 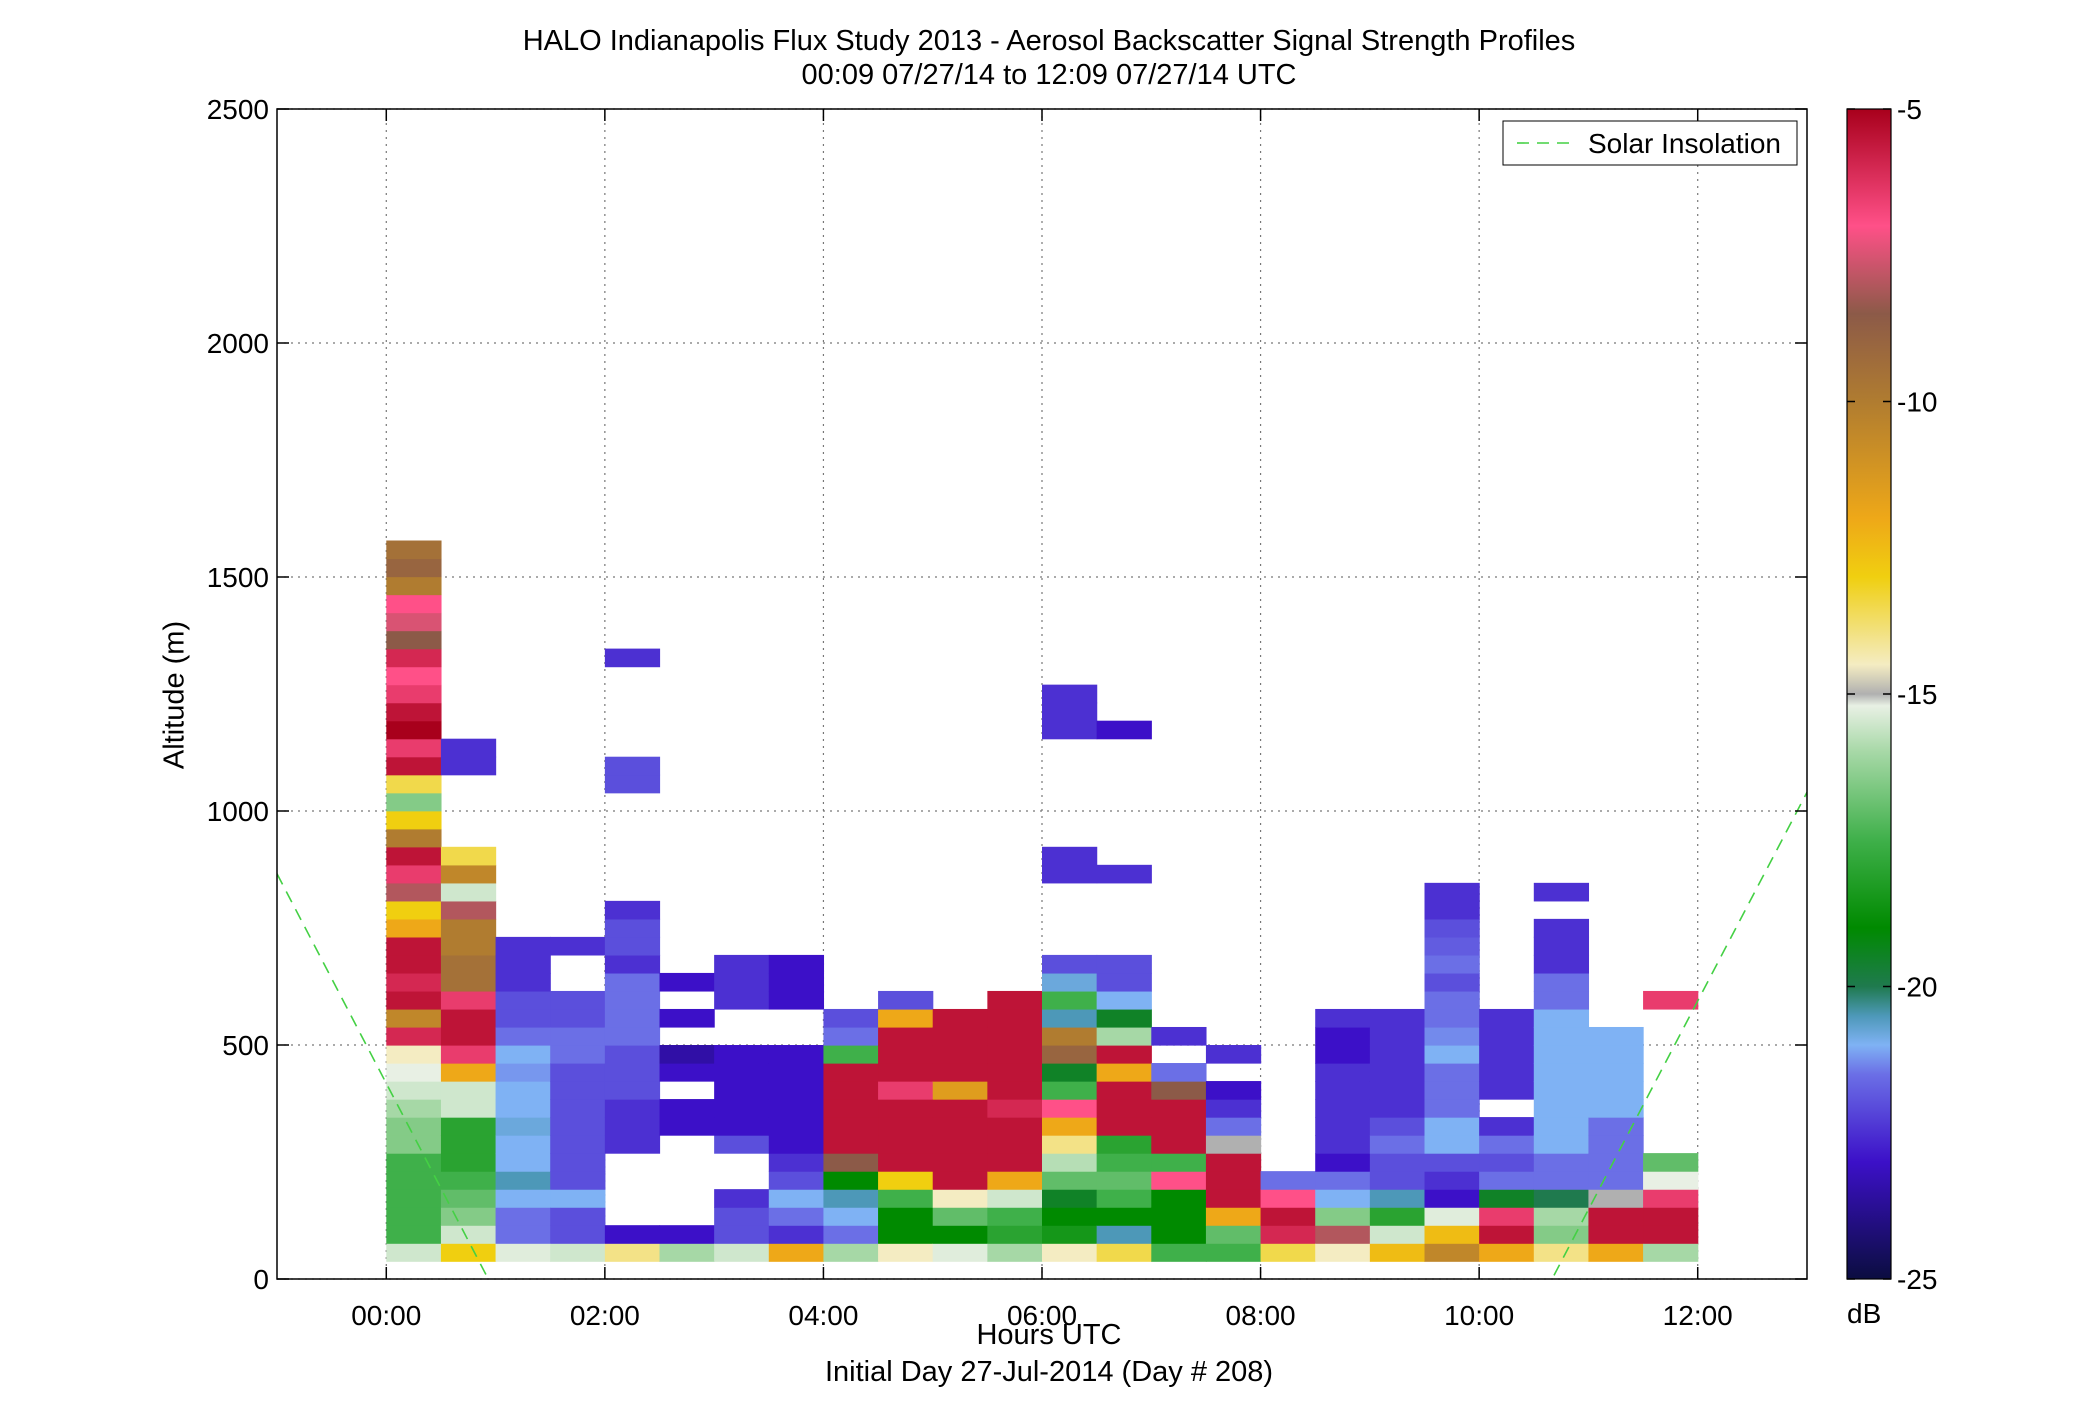 What do you see at coordinates (238, 577) in the screenshot?
I see `y-tick-label: 1500` at bounding box center [238, 577].